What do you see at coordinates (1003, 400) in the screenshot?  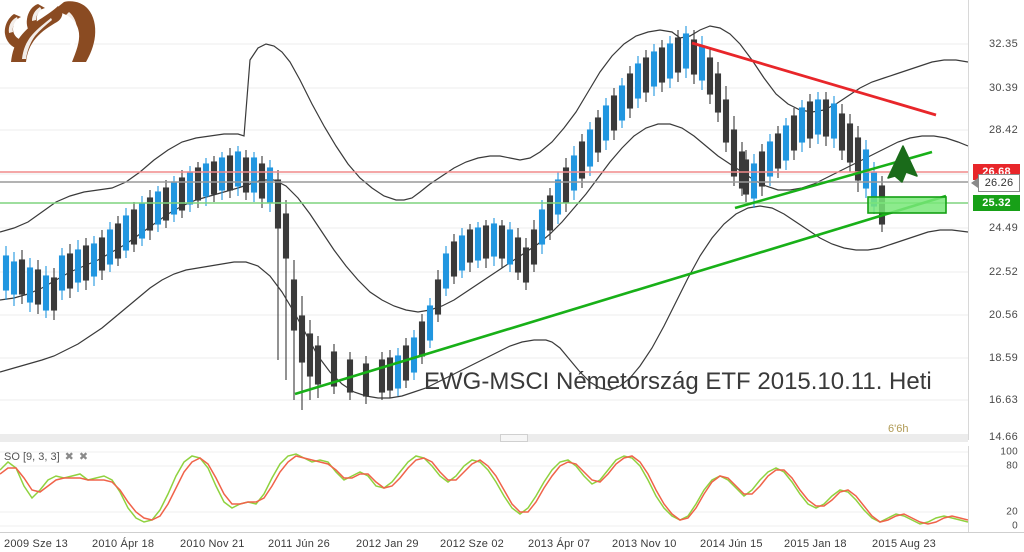 I see `price-tick: 16.63` at bounding box center [1003, 400].